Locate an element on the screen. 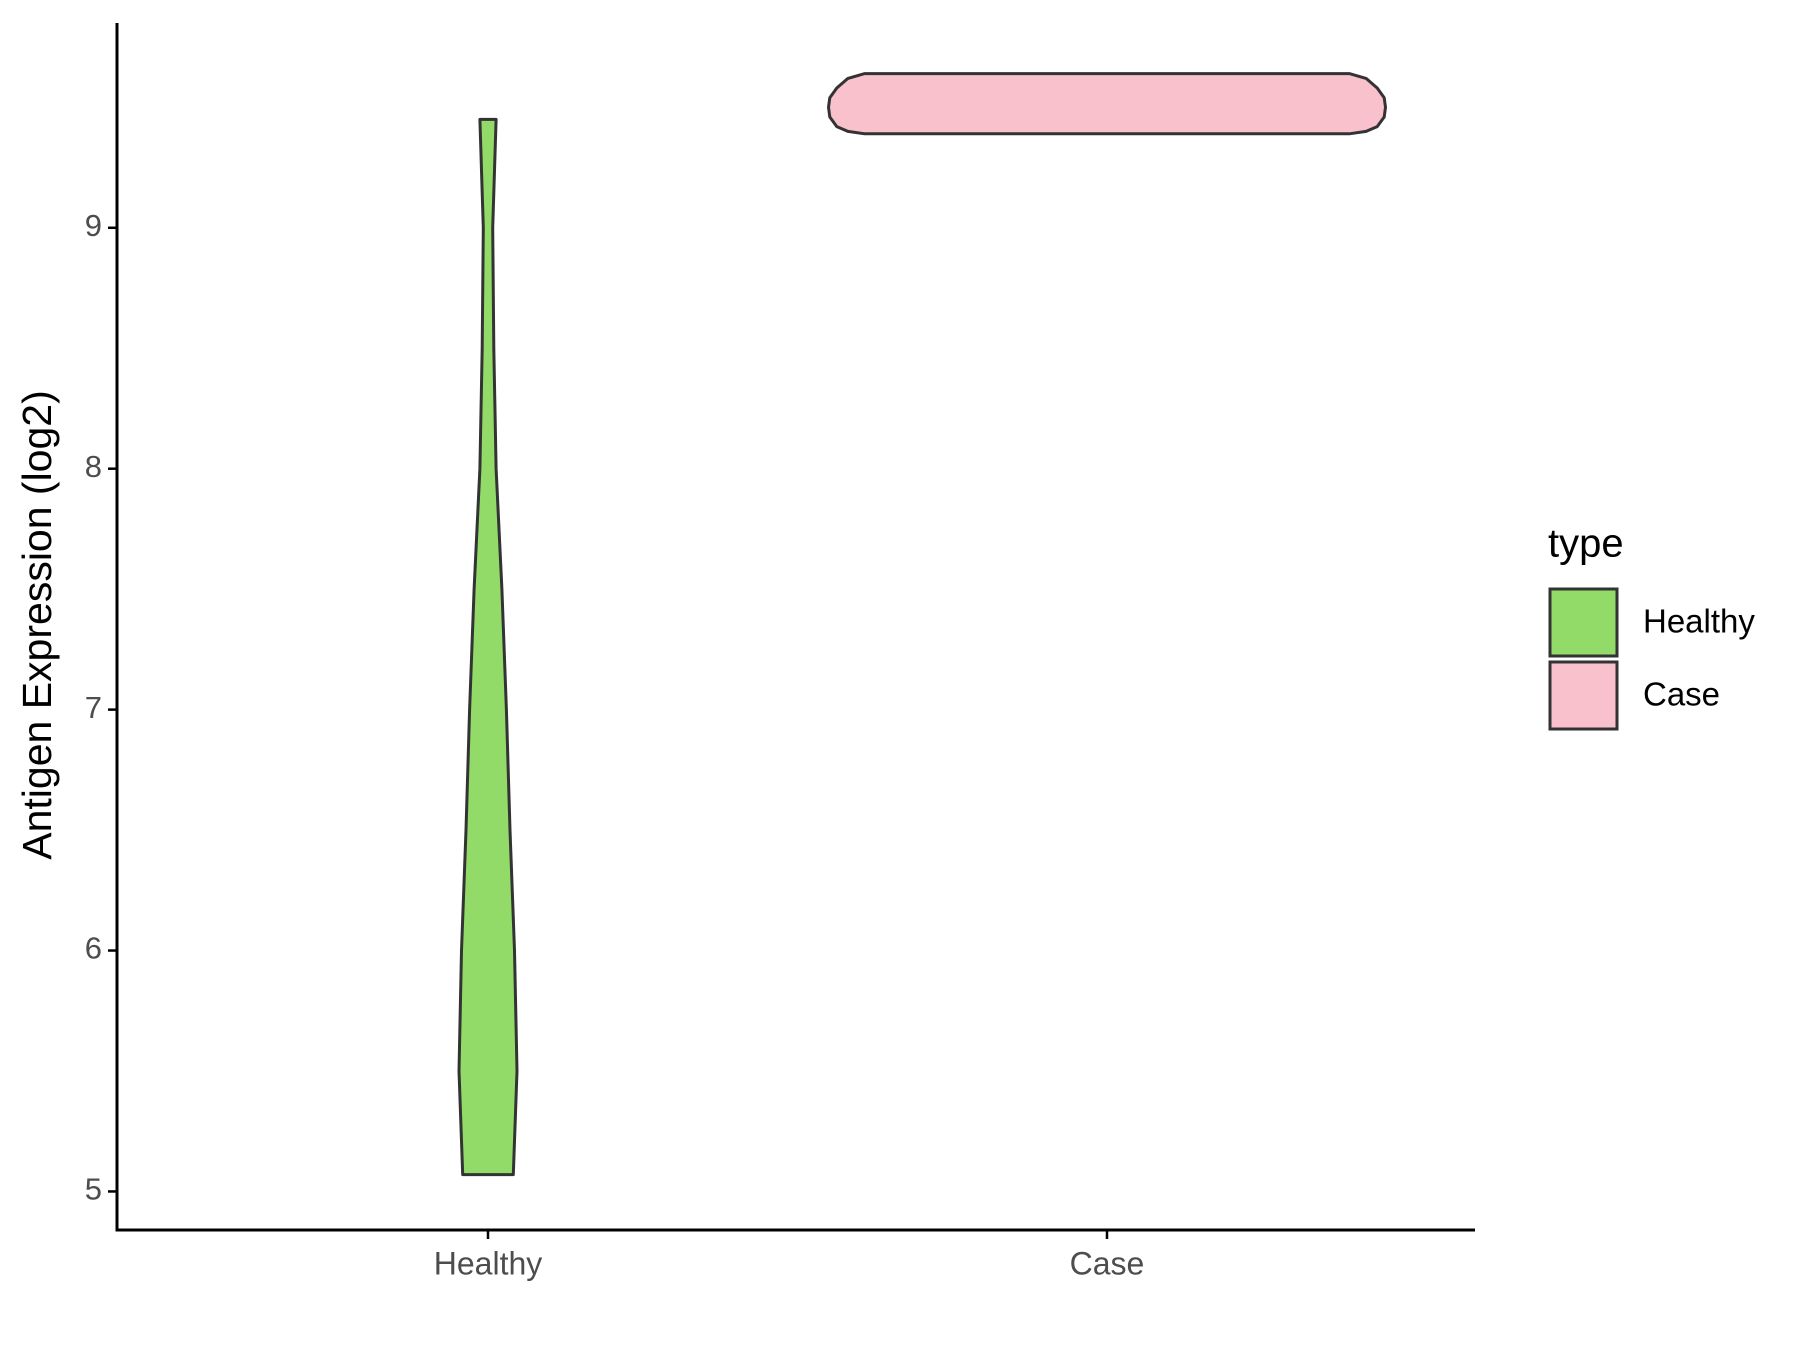 Image resolution: width=1800 pixels, height=1350 pixels. x-tick-label: Case is located at coordinates (1107, 1263).